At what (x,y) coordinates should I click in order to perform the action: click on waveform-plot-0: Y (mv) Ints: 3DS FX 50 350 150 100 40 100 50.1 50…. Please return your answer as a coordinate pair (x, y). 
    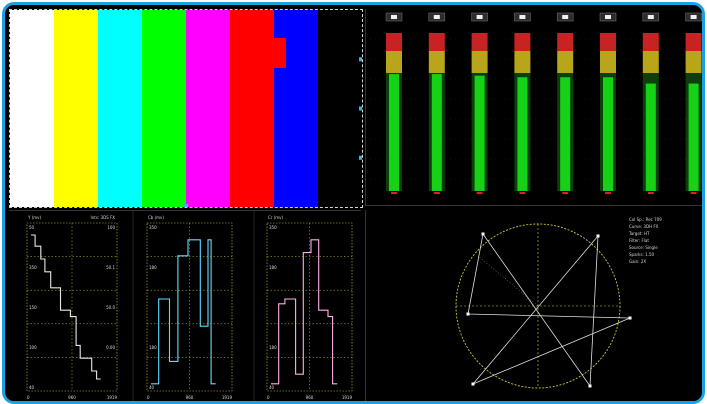
    Looking at the image, I should click on (72, 307).